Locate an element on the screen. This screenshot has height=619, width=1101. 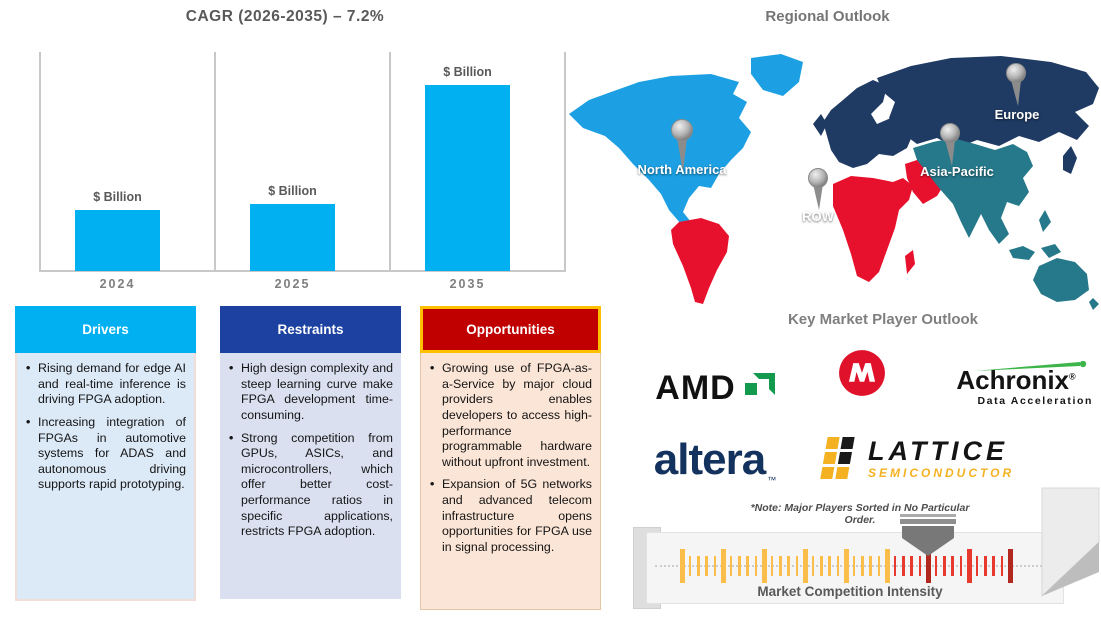
region-africa is located at coordinates (873, 229).